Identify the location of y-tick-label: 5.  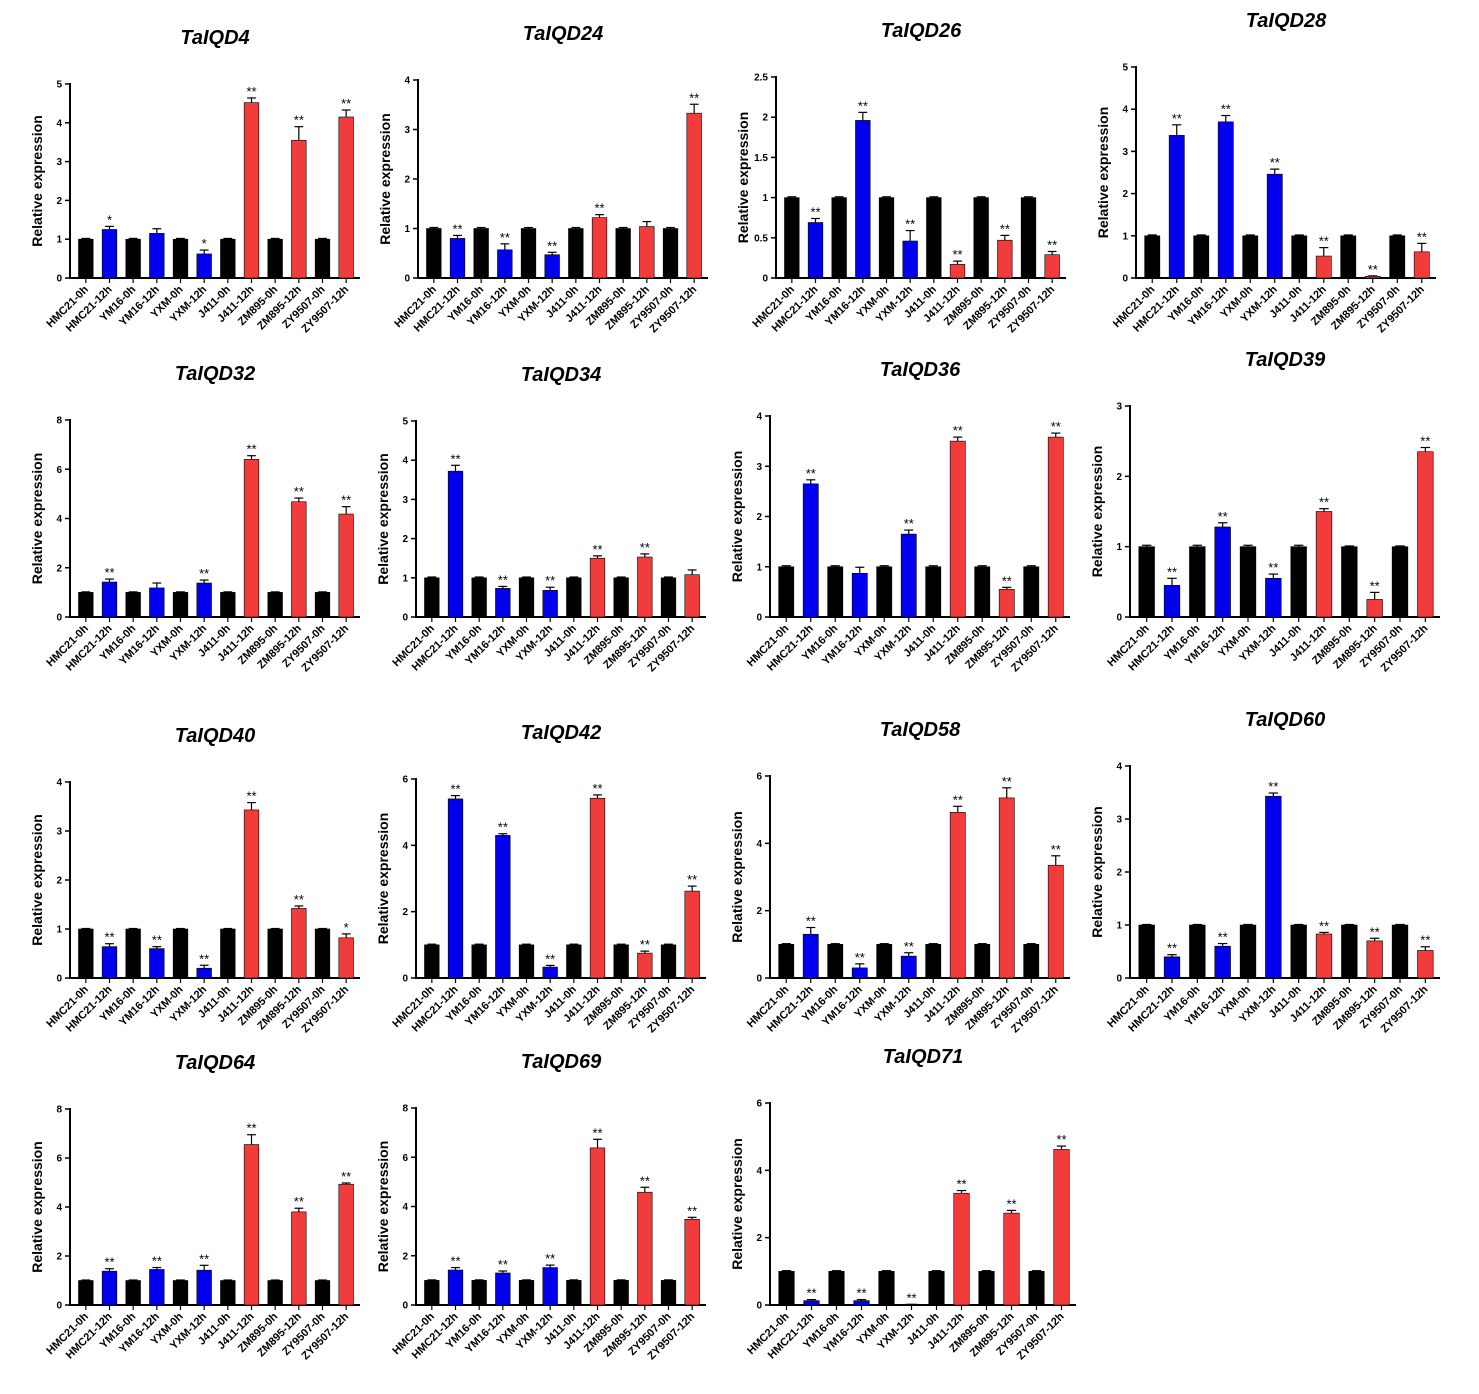
(405, 422).